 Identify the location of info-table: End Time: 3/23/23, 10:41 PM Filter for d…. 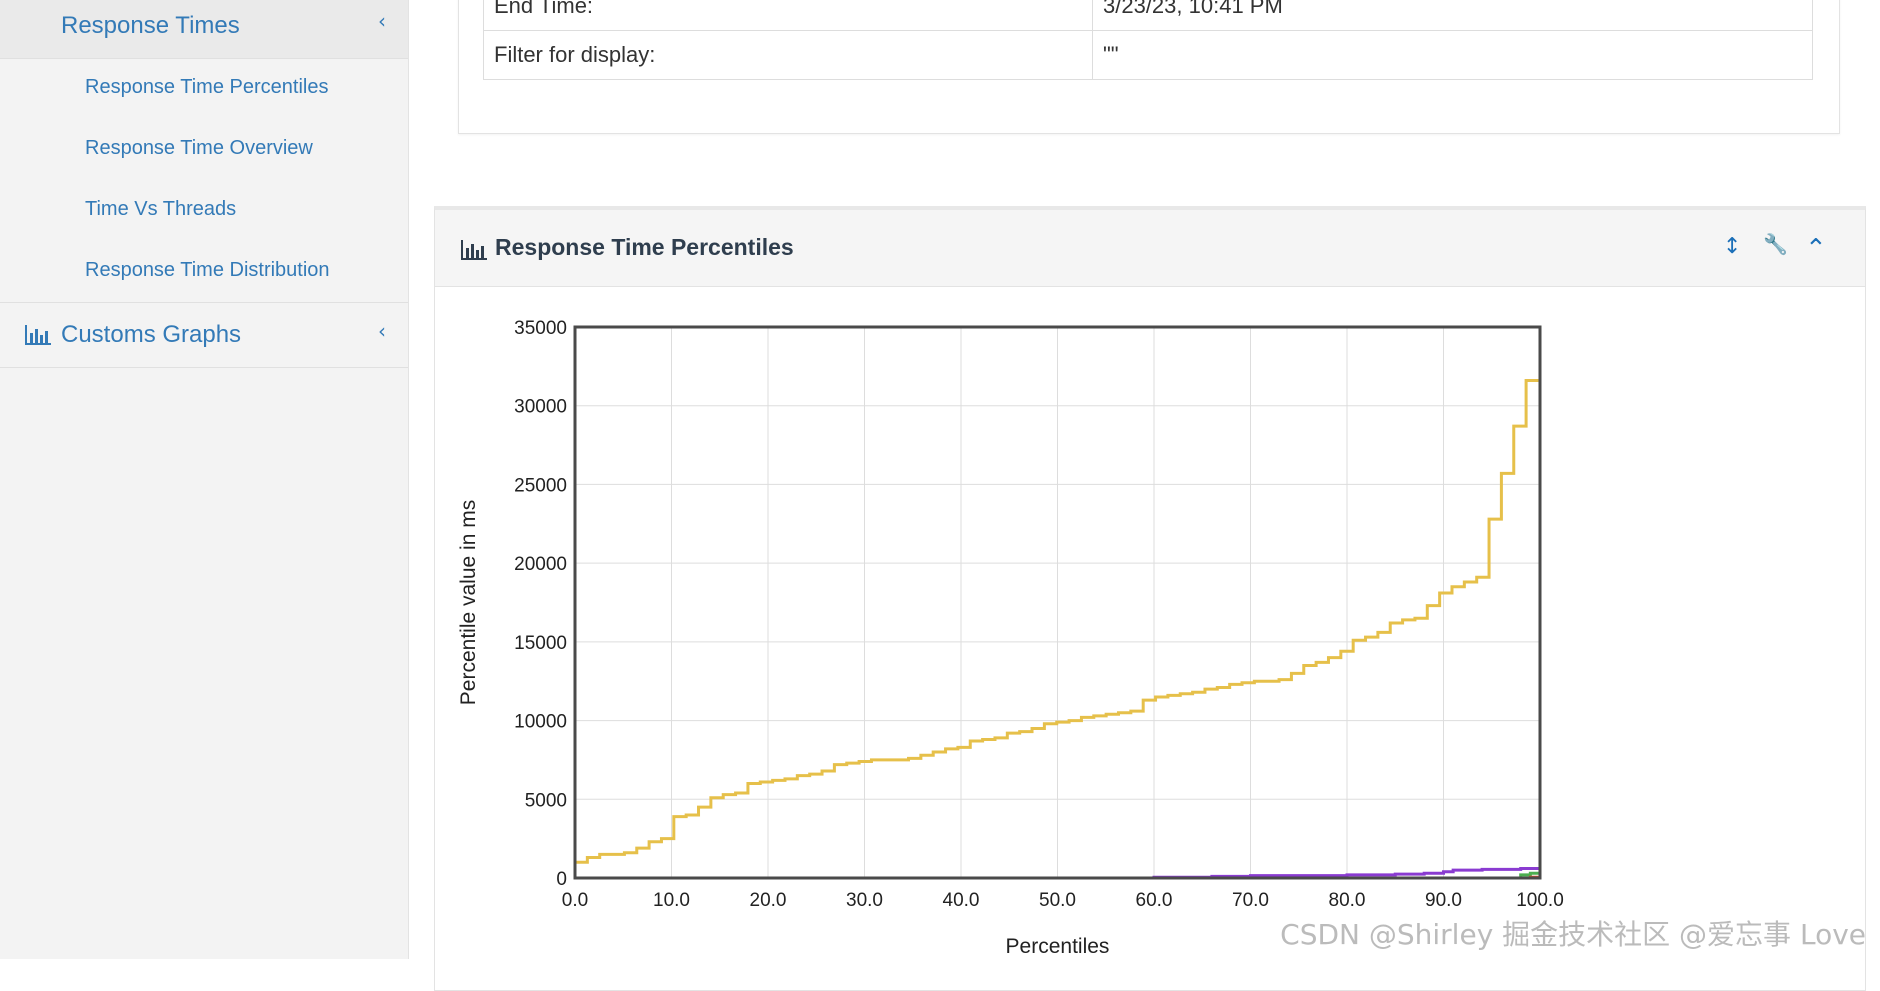
(1148, 40).